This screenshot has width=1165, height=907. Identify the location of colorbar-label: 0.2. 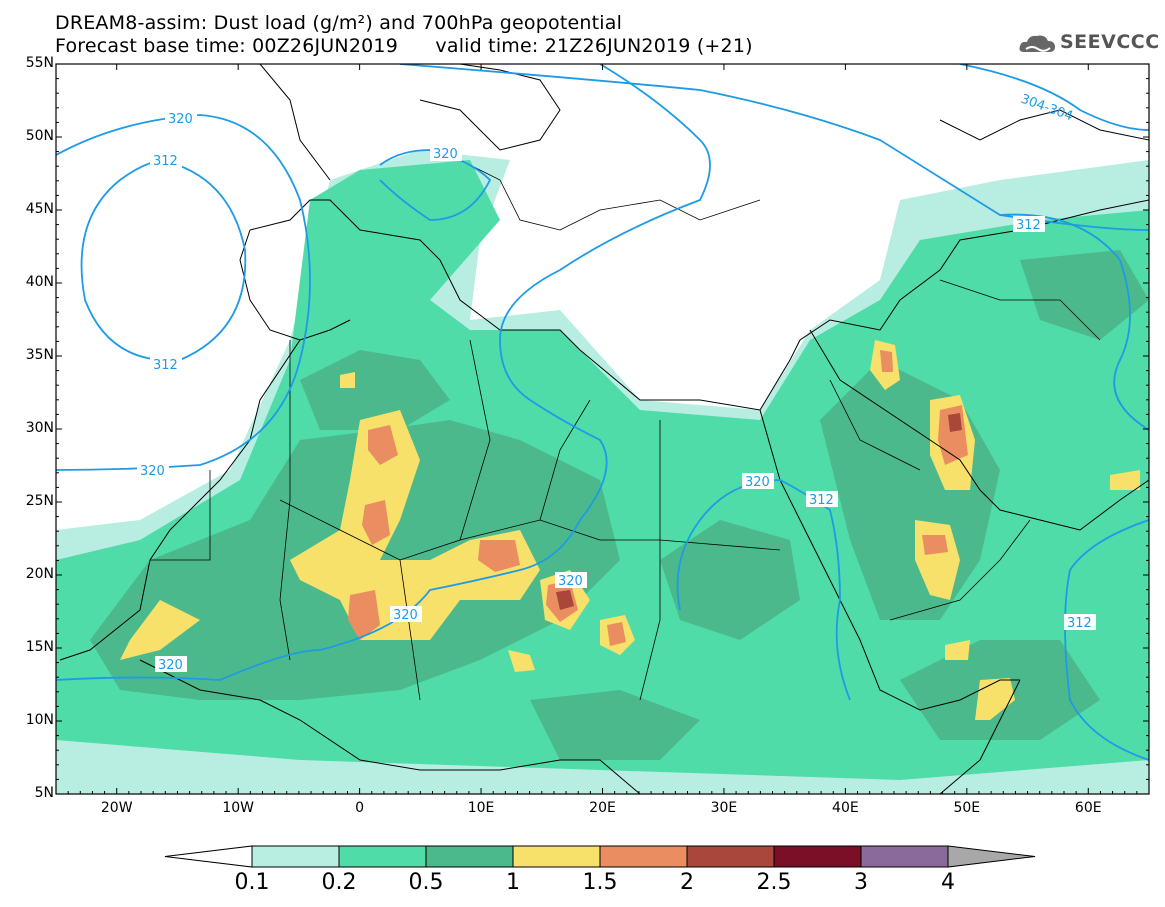
(339, 882).